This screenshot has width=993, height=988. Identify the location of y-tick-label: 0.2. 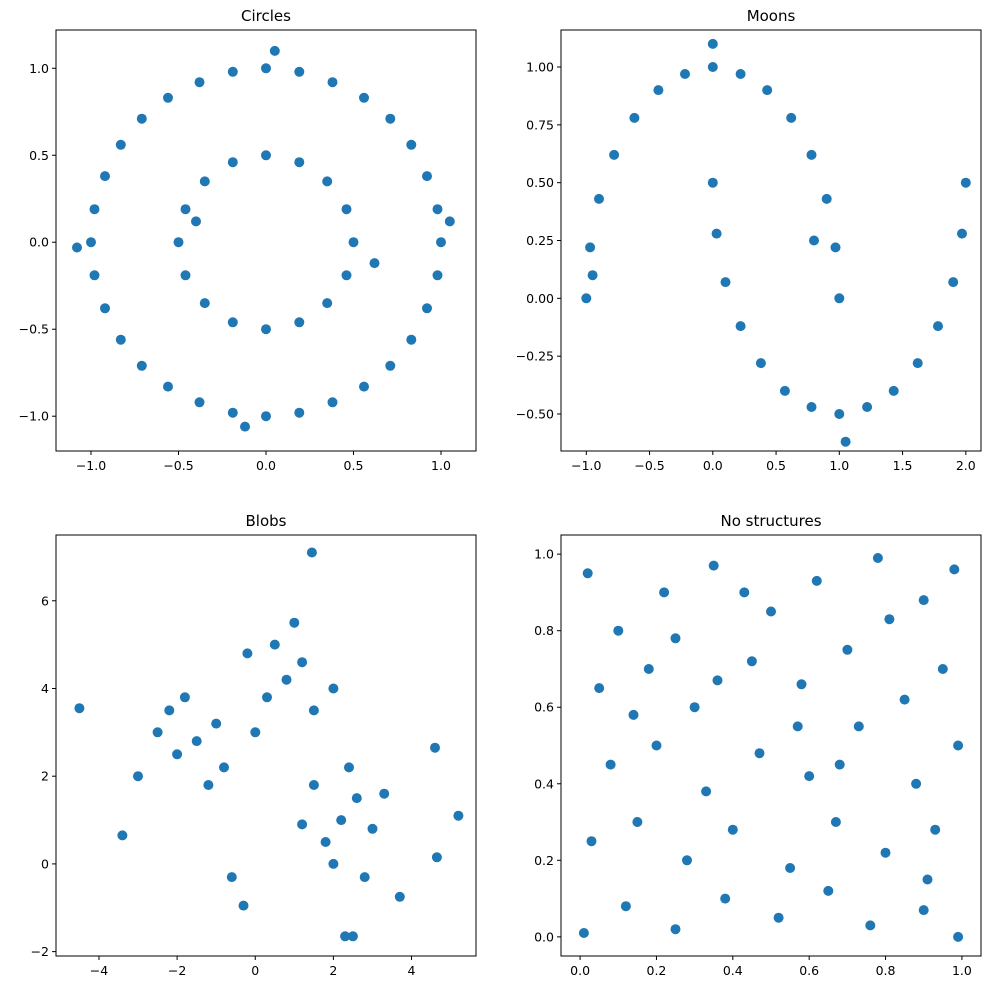
(544, 860).